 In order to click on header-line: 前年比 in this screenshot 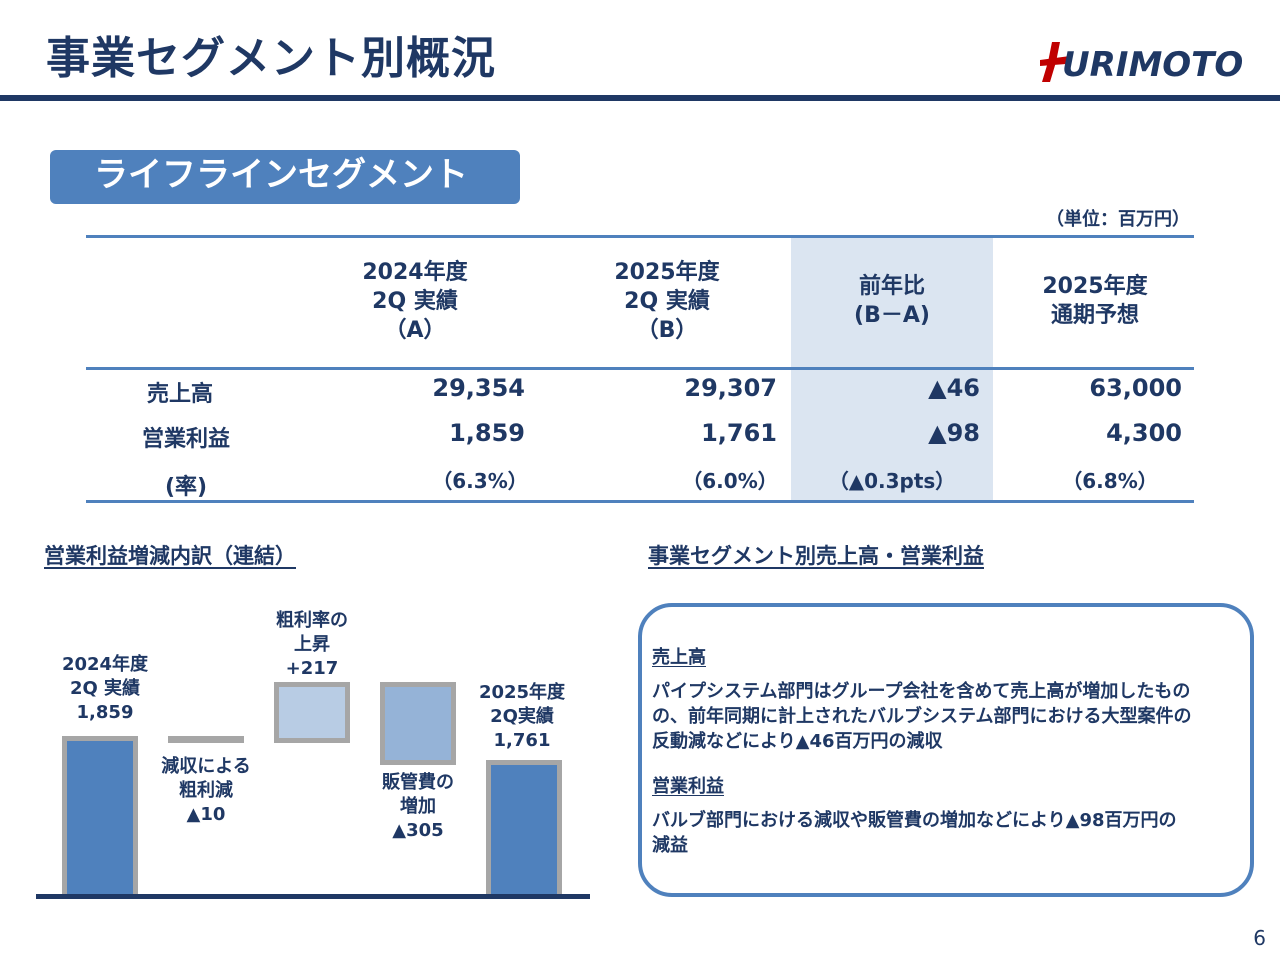, I will do `click(891, 286)`.